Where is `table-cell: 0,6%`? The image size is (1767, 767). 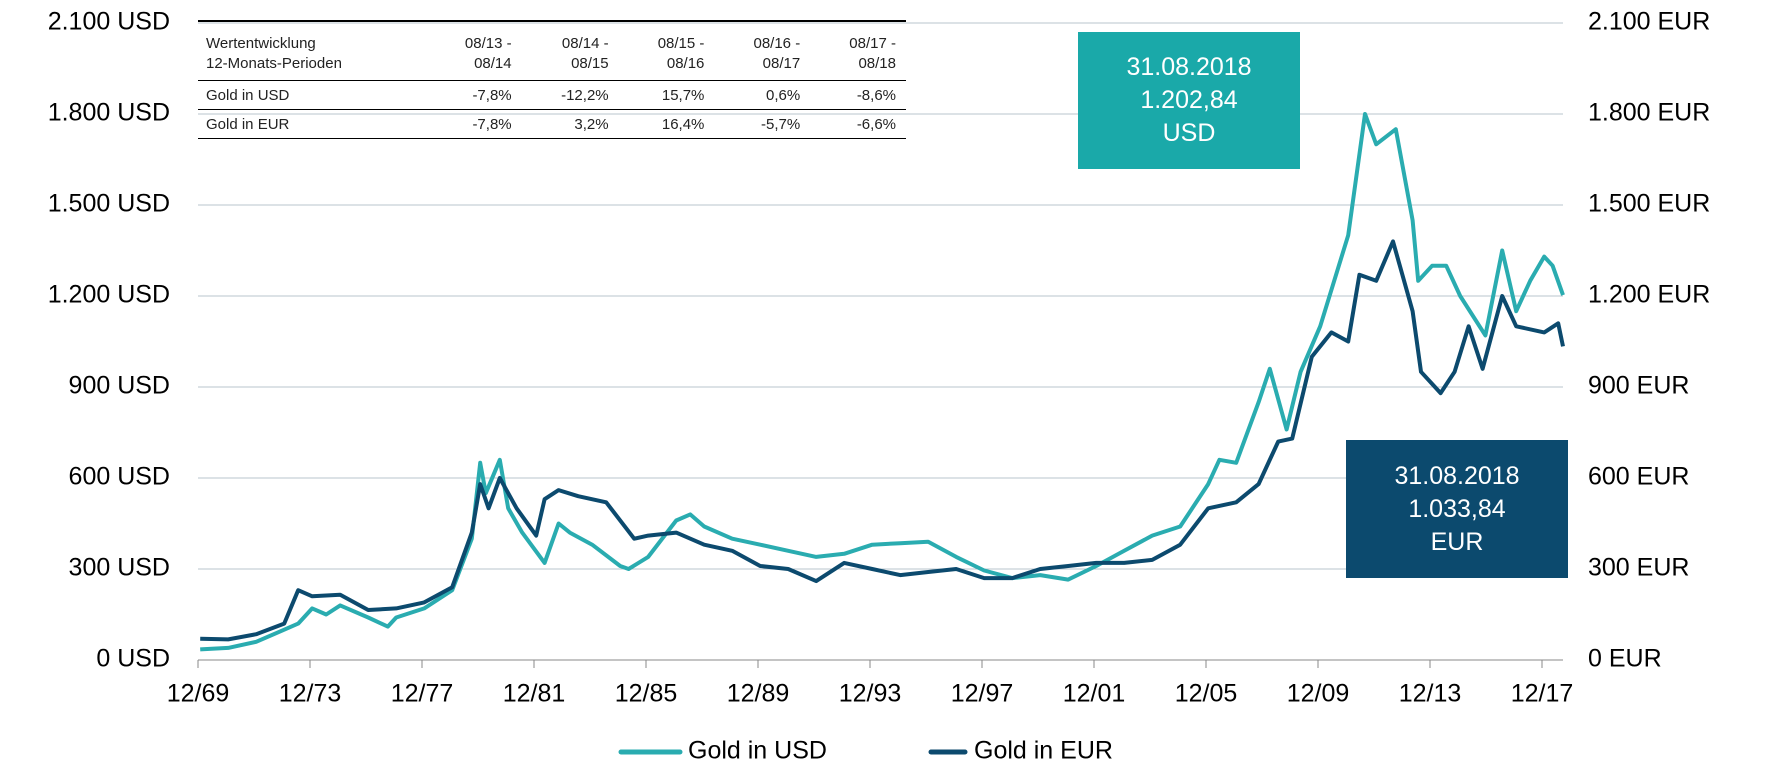 table-cell: 0,6% is located at coordinates (783, 95).